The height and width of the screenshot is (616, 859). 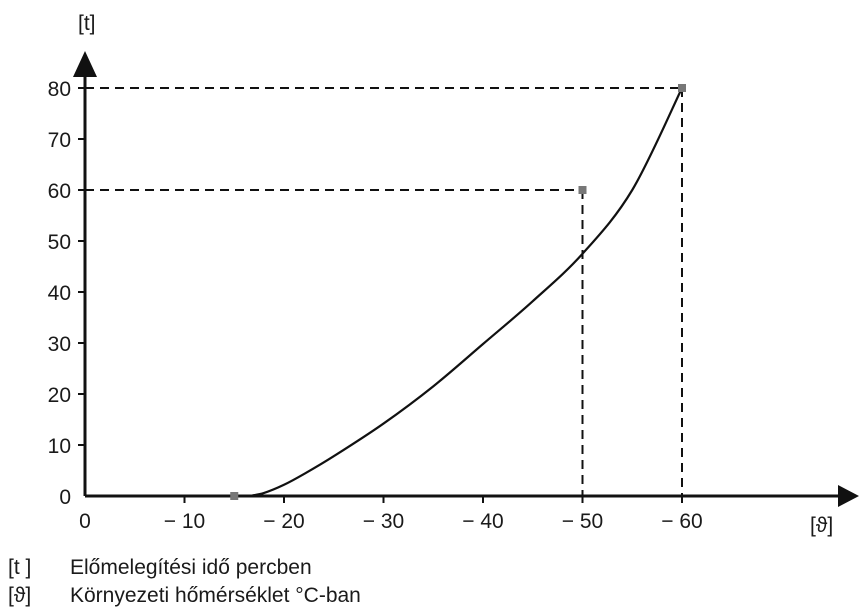 What do you see at coordinates (65, 497) in the screenshot?
I see `y-tick-label: 0` at bounding box center [65, 497].